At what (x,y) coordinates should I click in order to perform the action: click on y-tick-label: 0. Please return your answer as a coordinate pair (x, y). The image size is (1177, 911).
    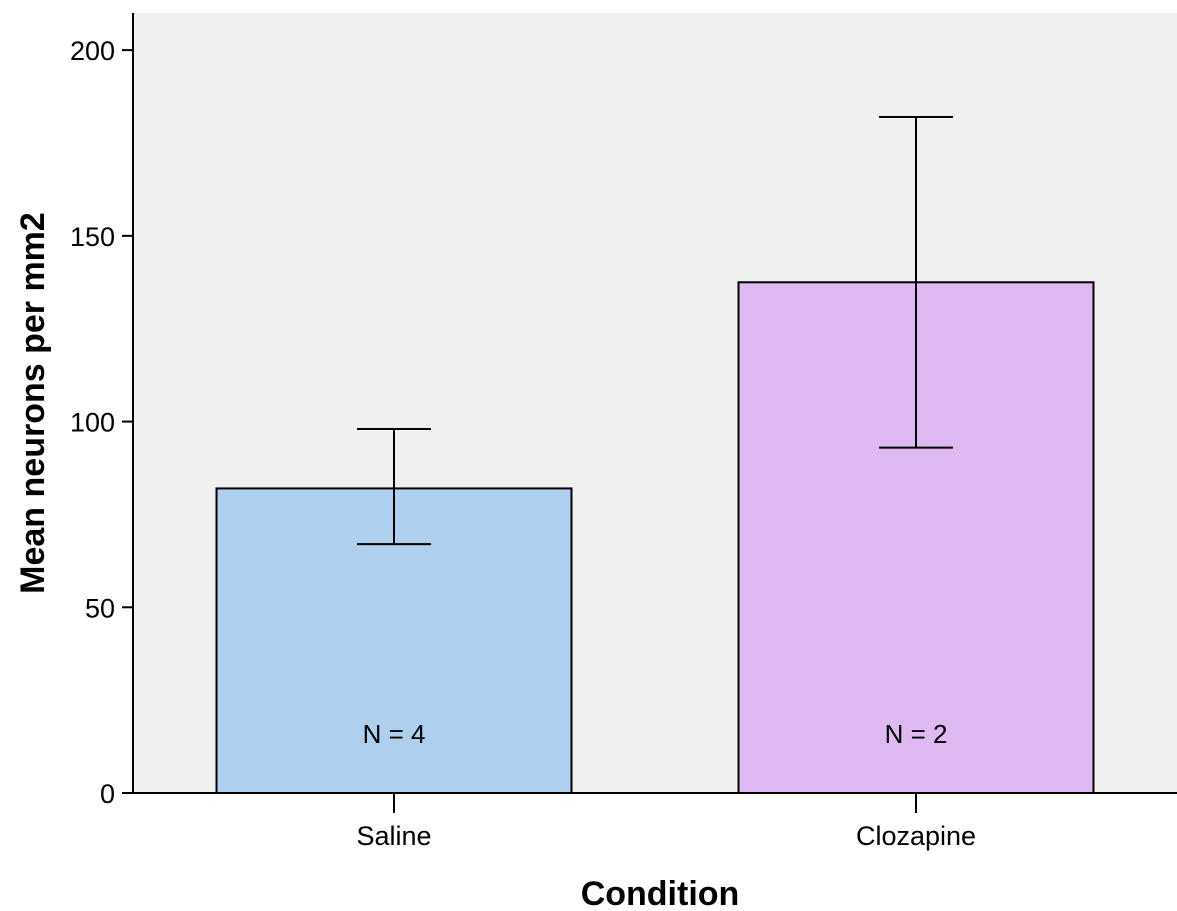
    Looking at the image, I should click on (107, 794).